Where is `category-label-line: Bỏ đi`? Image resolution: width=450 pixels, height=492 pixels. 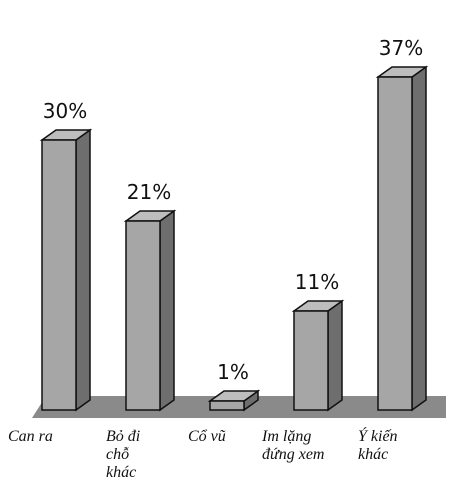 category-label-line: Bỏ đi is located at coordinates (123, 436).